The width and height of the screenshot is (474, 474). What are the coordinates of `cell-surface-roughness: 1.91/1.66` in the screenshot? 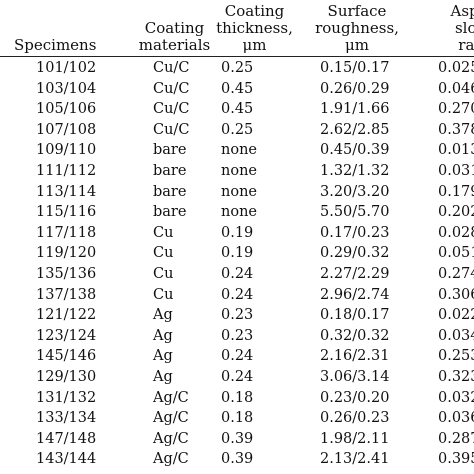 It's located at (355, 109).